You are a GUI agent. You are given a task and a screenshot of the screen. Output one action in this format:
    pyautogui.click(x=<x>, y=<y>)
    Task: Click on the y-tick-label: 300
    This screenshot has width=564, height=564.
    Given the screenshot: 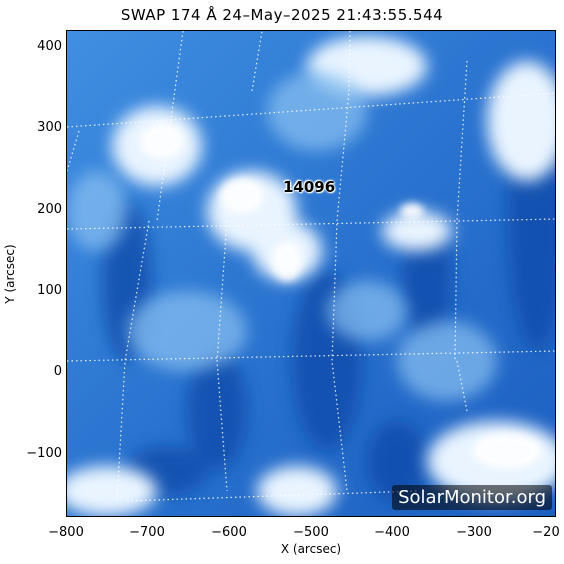 What is the action you would take?
    pyautogui.click(x=49, y=127)
    